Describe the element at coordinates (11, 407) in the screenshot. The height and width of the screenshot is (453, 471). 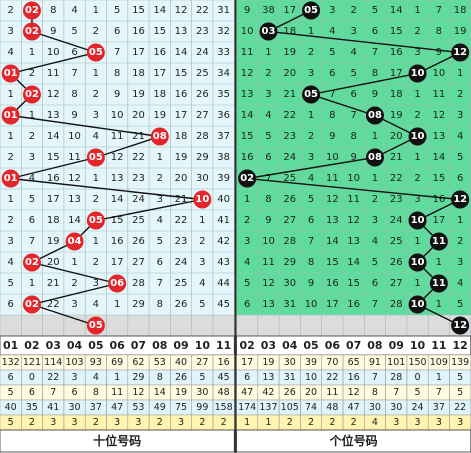
I see `stat-value: 40` at that location.